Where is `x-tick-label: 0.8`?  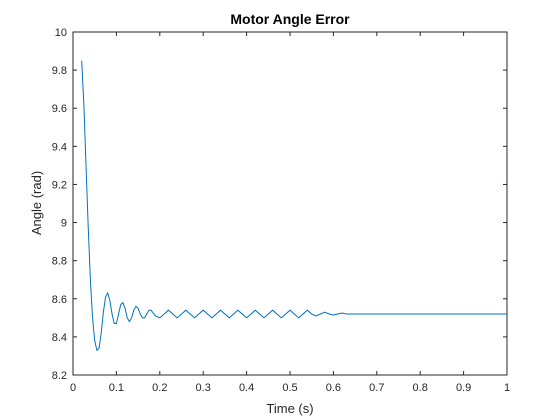 x-tick-label: 0.8 is located at coordinates (420, 388).